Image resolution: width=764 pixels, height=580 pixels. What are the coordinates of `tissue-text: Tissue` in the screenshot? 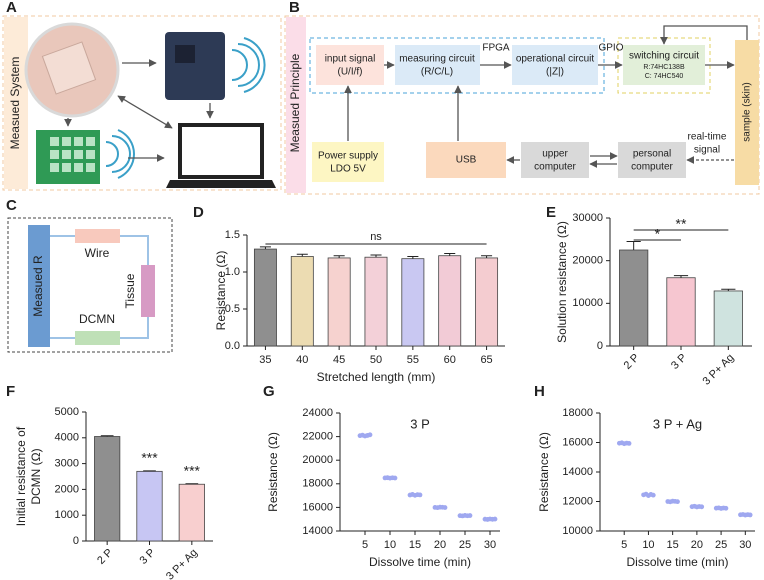 It's located at (130, 290).